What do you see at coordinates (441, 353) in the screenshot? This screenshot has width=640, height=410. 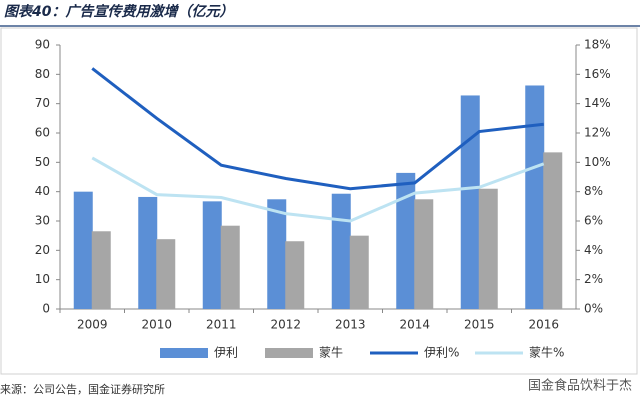 I see `legend-label: 伊利%` at bounding box center [441, 353].